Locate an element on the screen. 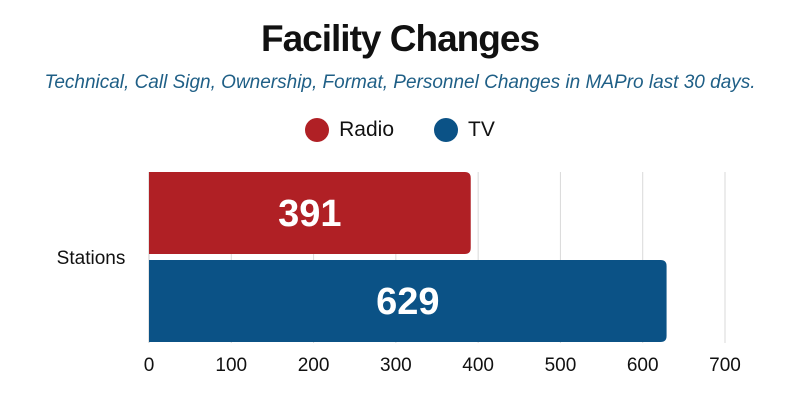 The width and height of the screenshot is (800, 400). x-tick-label-0: 0 is located at coordinates (149, 365).